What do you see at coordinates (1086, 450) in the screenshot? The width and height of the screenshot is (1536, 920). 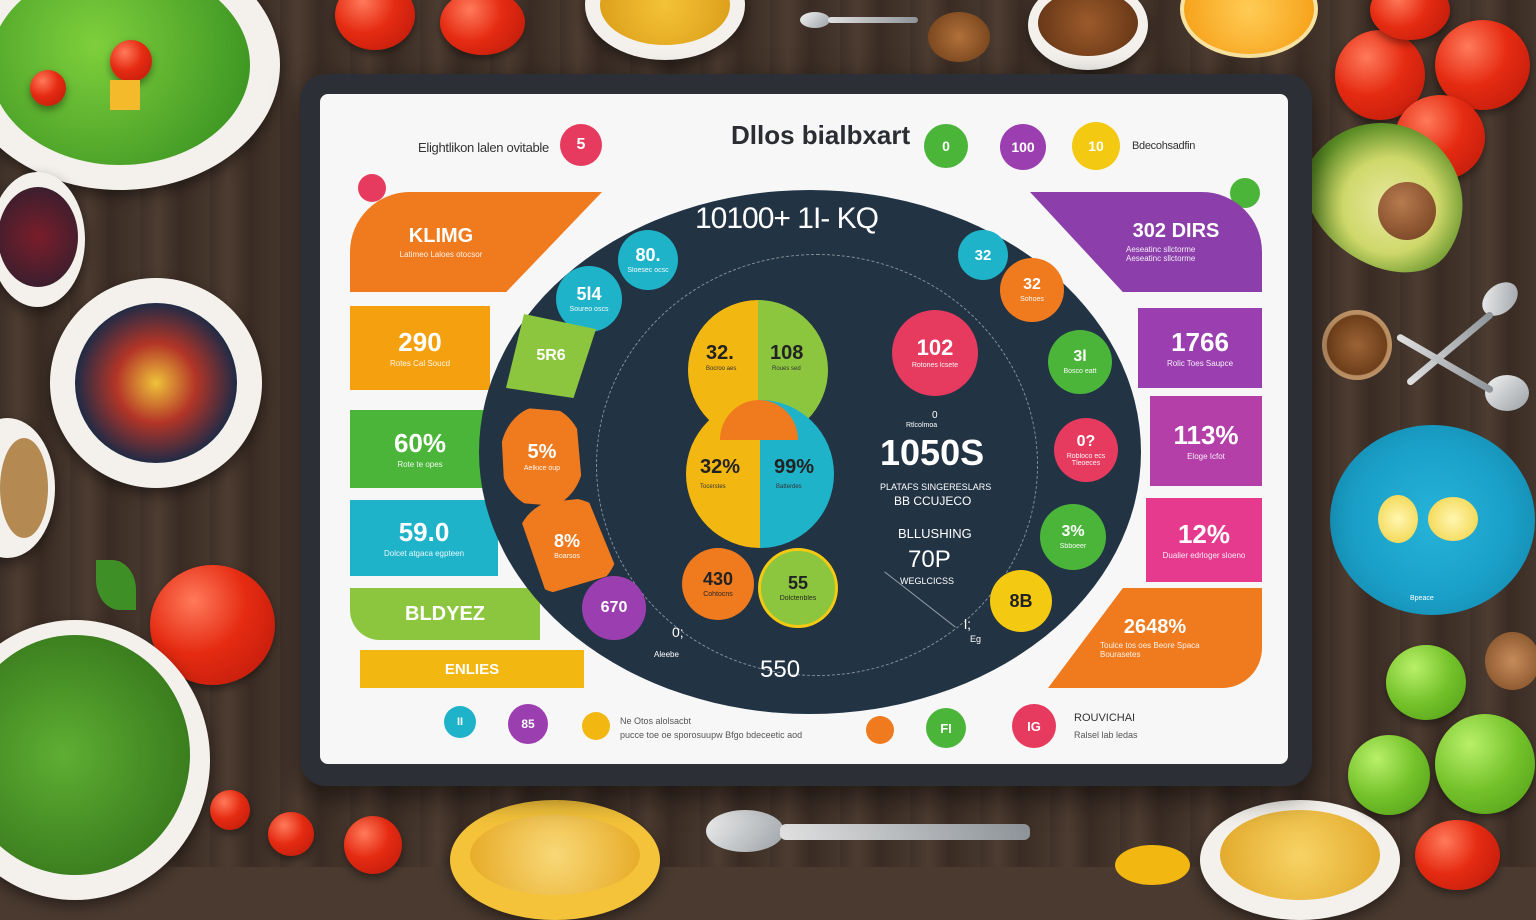 I see `red-circle-0: 0? Robloco ecs Tleoeces` at bounding box center [1086, 450].